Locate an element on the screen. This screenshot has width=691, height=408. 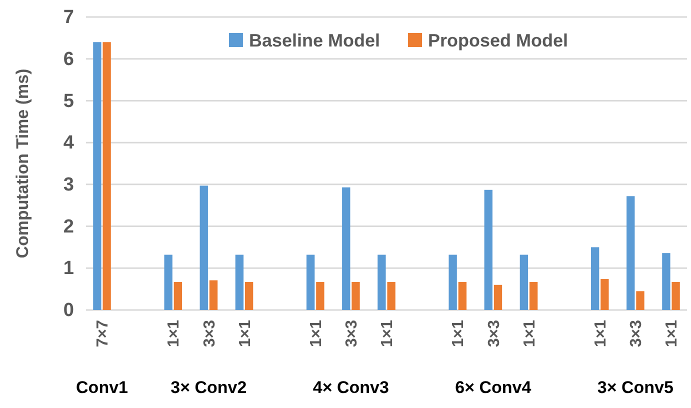
y-tick-label: 6 is located at coordinates (68, 59).